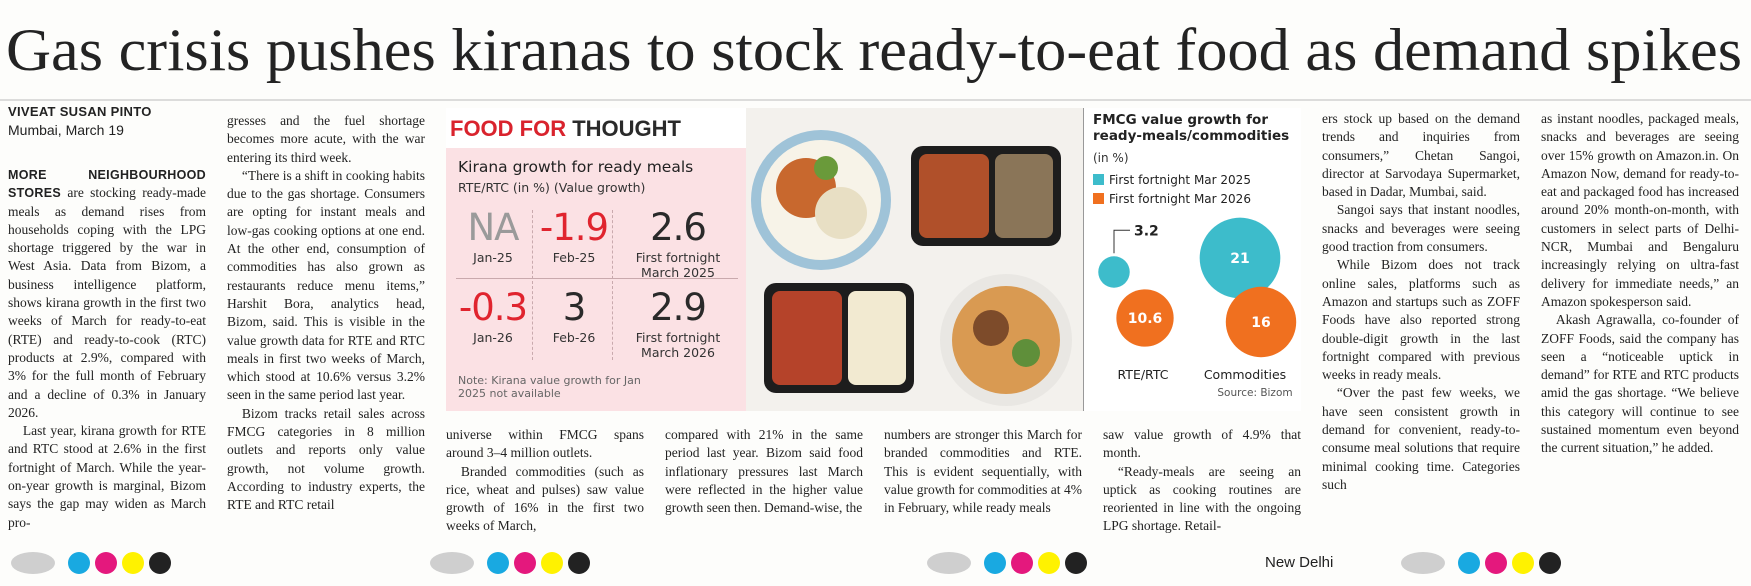 The height and width of the screenshot is (586, 1751). I want to click on stat-label: First fortnight March 2026, so click(678, 345).